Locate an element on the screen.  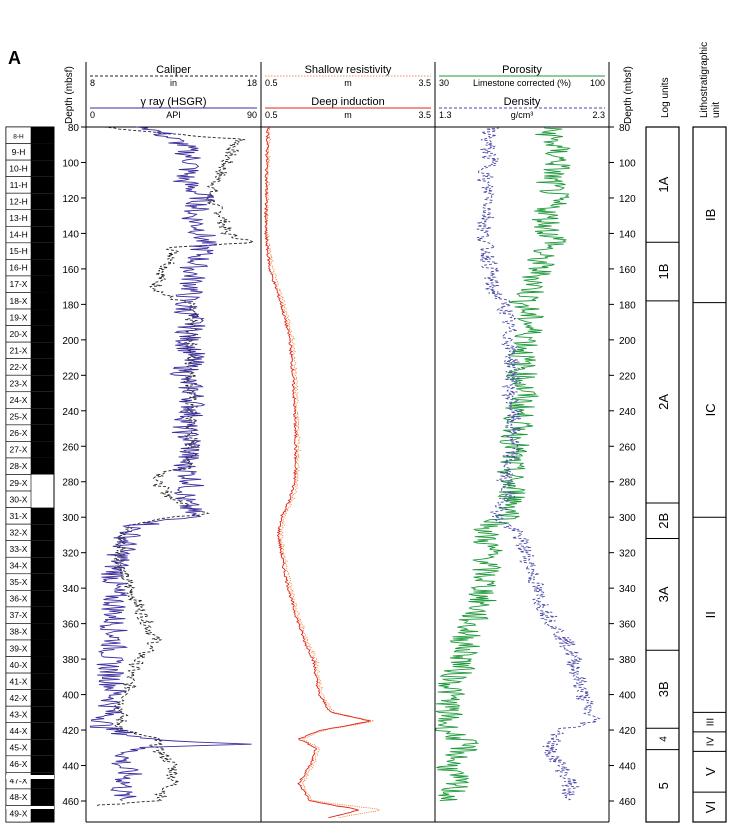
curve-scale-max: 18 is located at coordinates (252, 83).